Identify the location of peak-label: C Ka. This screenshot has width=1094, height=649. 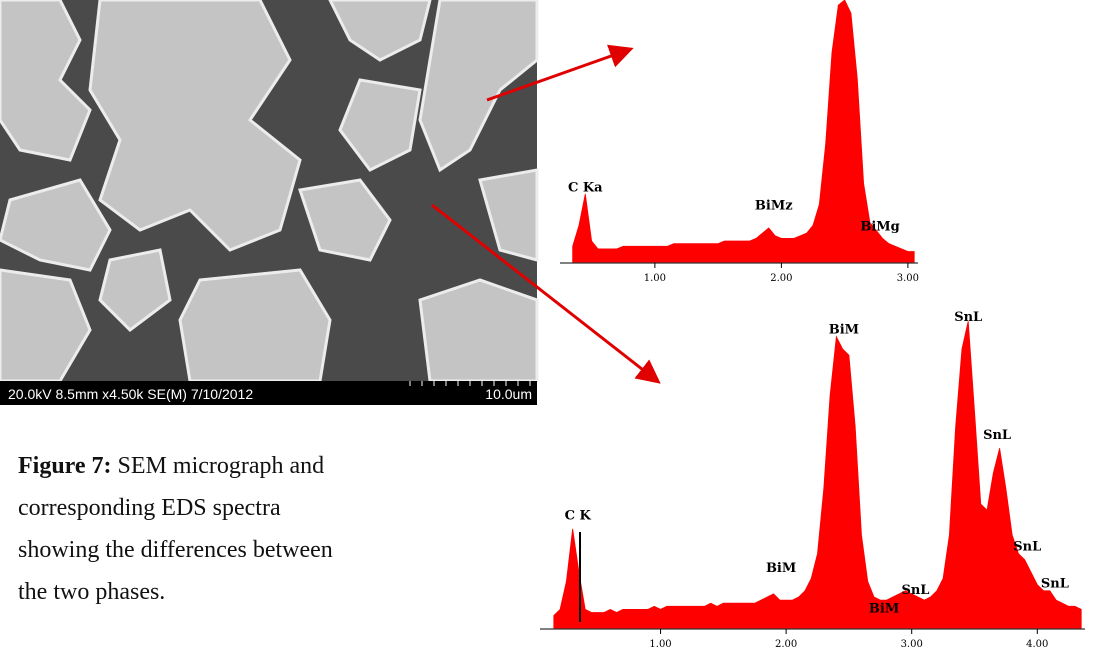
(585, 187).